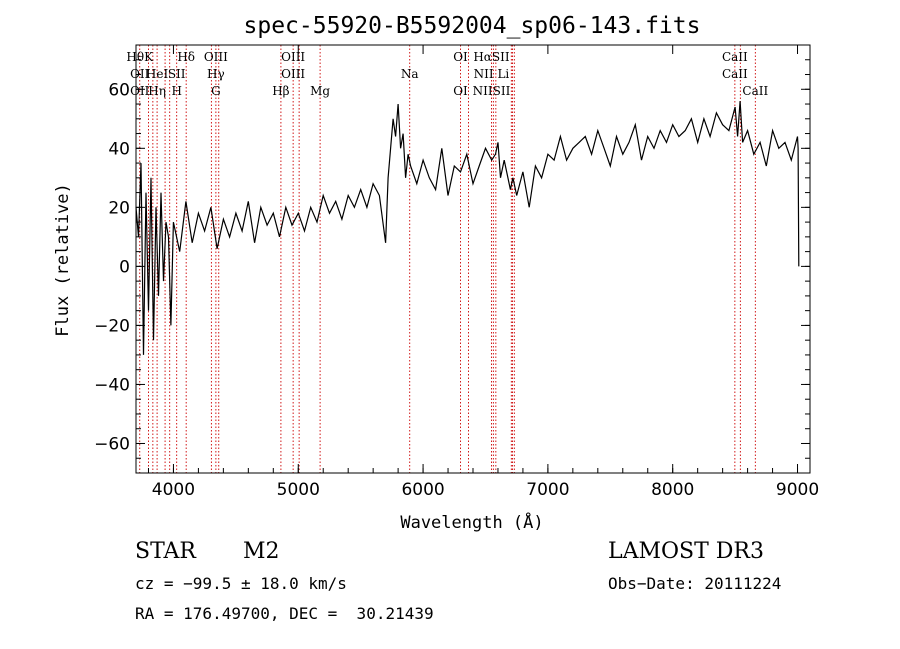 The width and height of the screenshot is (900, 649). Describe the element at coordinates (173, 490) in the screenshot. I see `x-tick-label: 4000` at that location.